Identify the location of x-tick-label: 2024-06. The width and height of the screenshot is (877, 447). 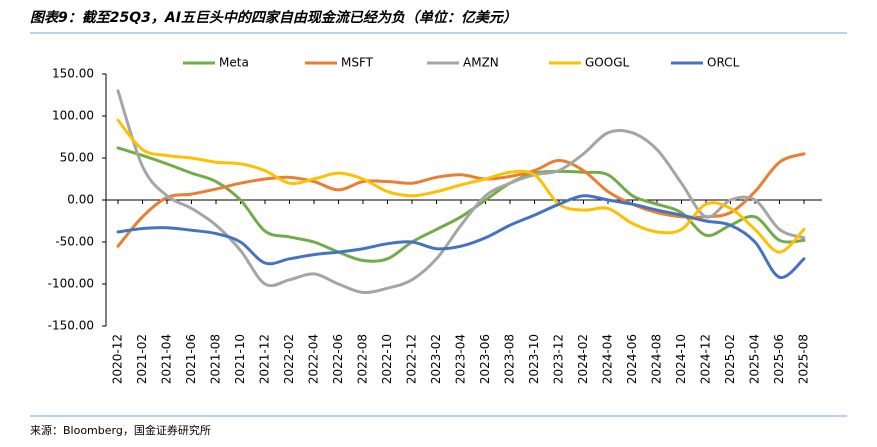
(632, 359).